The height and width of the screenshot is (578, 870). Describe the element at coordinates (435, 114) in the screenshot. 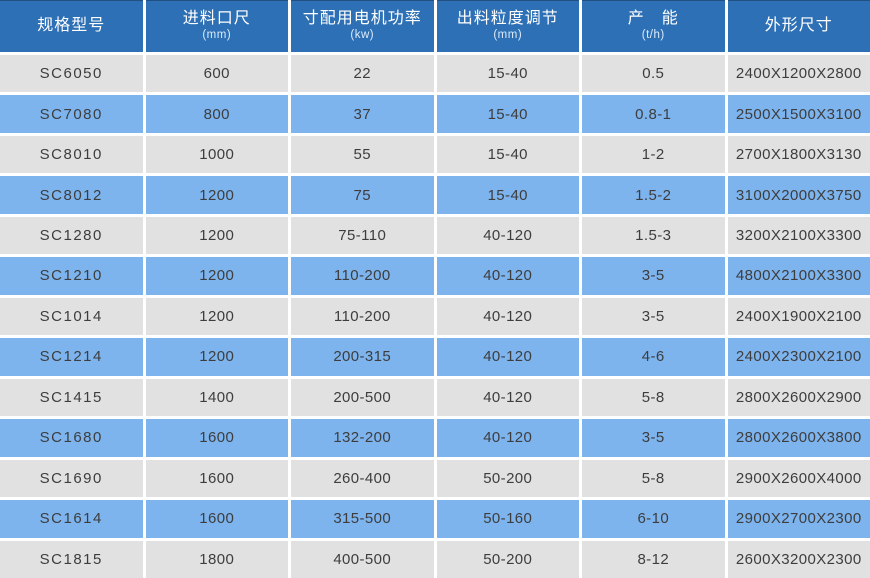

I see `table-row: SC7080 800 37 15-40 0.8-1 2500X1500X3100` at that location.